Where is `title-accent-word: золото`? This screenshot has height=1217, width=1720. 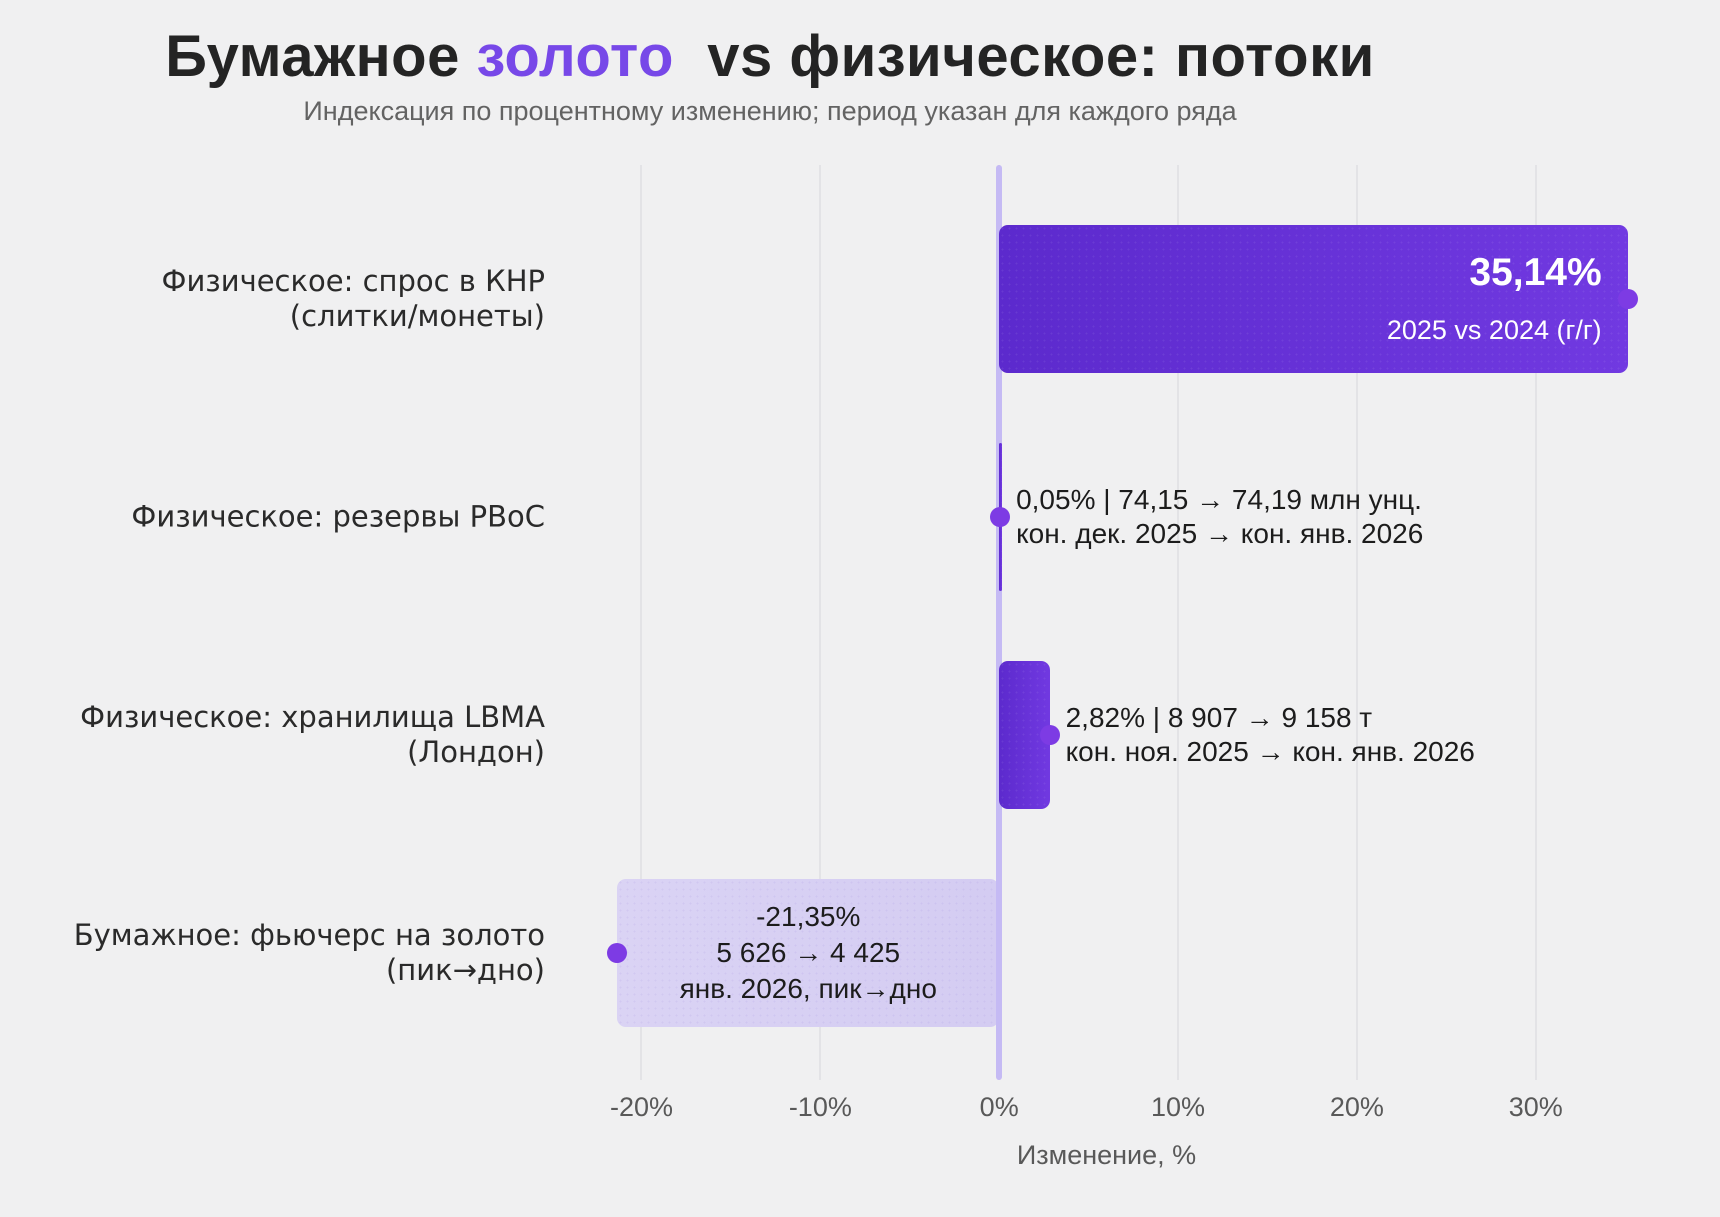 title-accent-word: золото is located at coordinates (575, 56).